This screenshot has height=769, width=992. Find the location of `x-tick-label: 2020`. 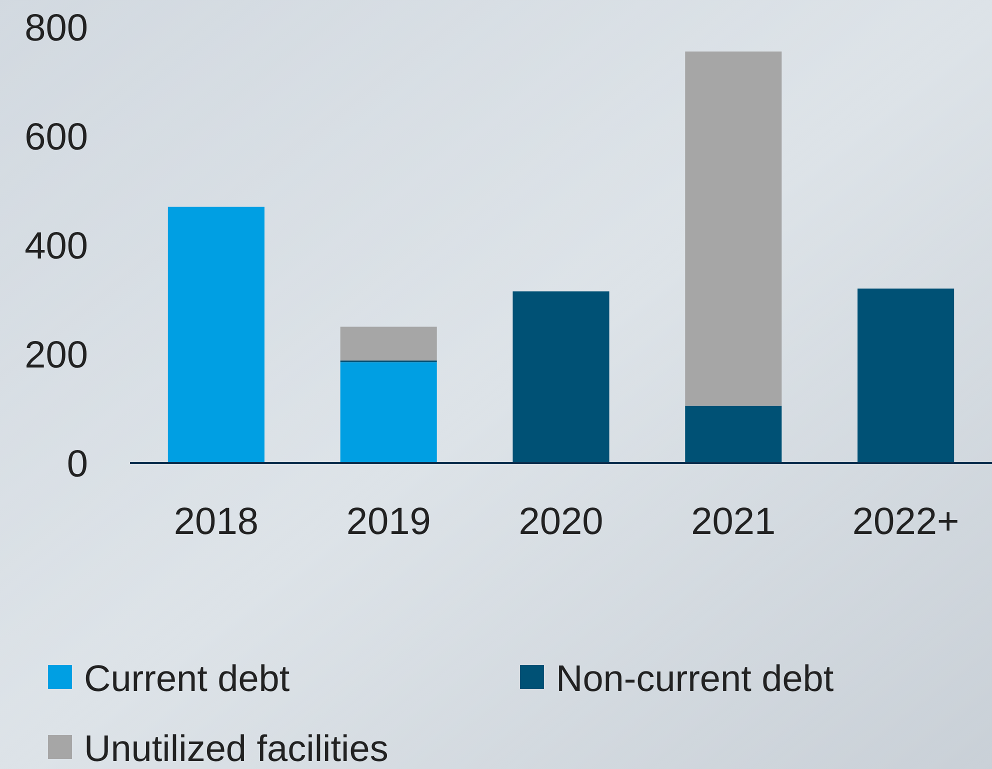

x-tick-label: 2020 is located at coordinates (561, 522).